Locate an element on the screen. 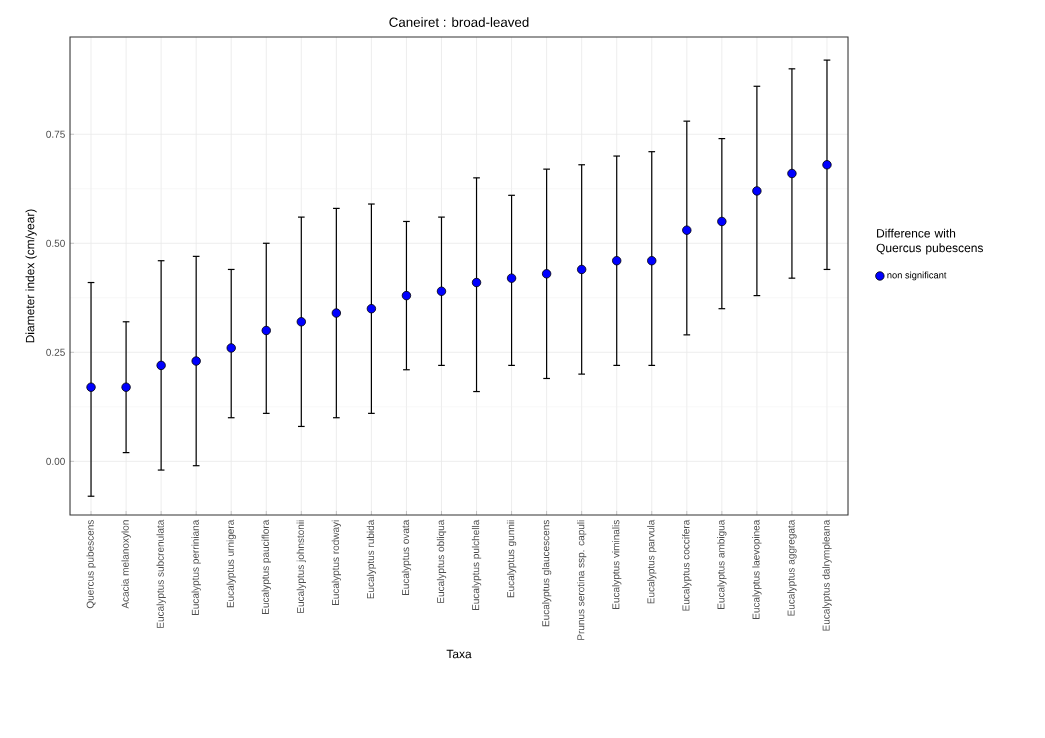 The width and height of the screenshot is (1045, 738). x-tick-label: Eucalyptus pulchella is located at coordinates (476, 565).